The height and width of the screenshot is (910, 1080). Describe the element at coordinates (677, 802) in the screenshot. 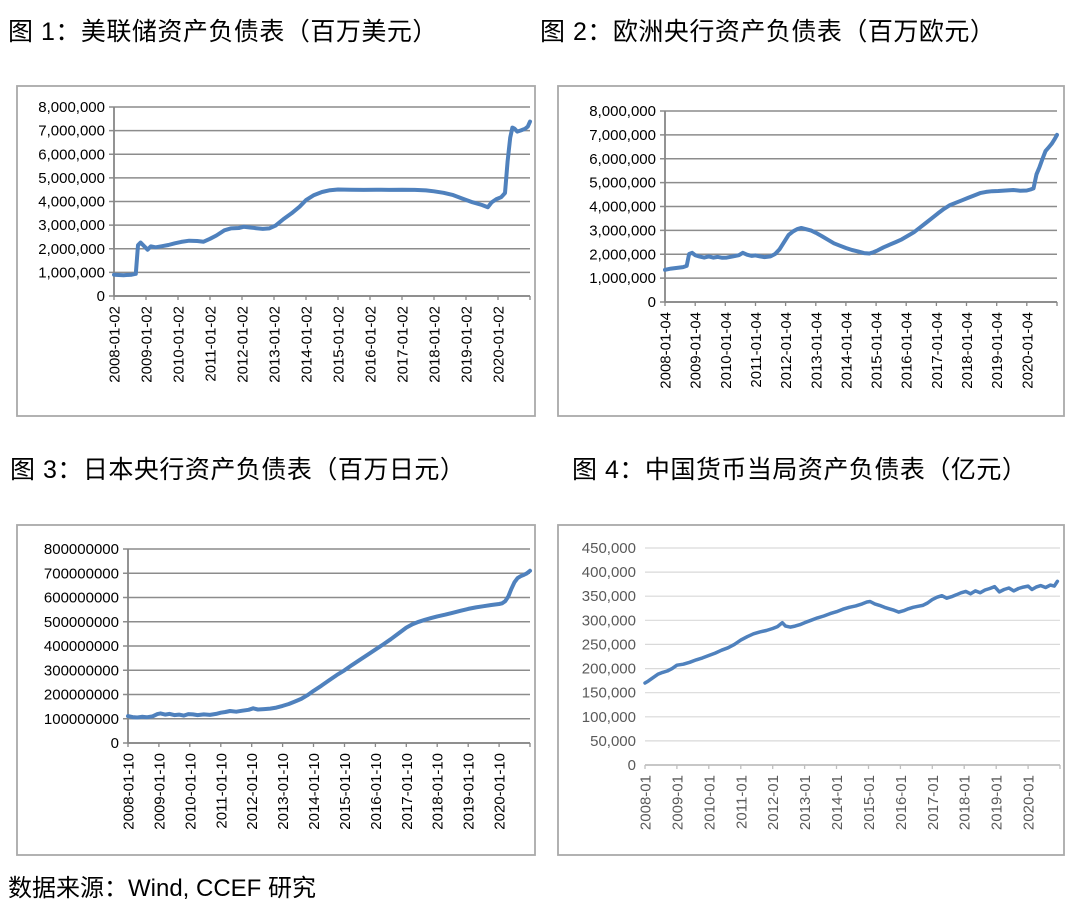

I see `x-tick-label: 2009-01` at that location.